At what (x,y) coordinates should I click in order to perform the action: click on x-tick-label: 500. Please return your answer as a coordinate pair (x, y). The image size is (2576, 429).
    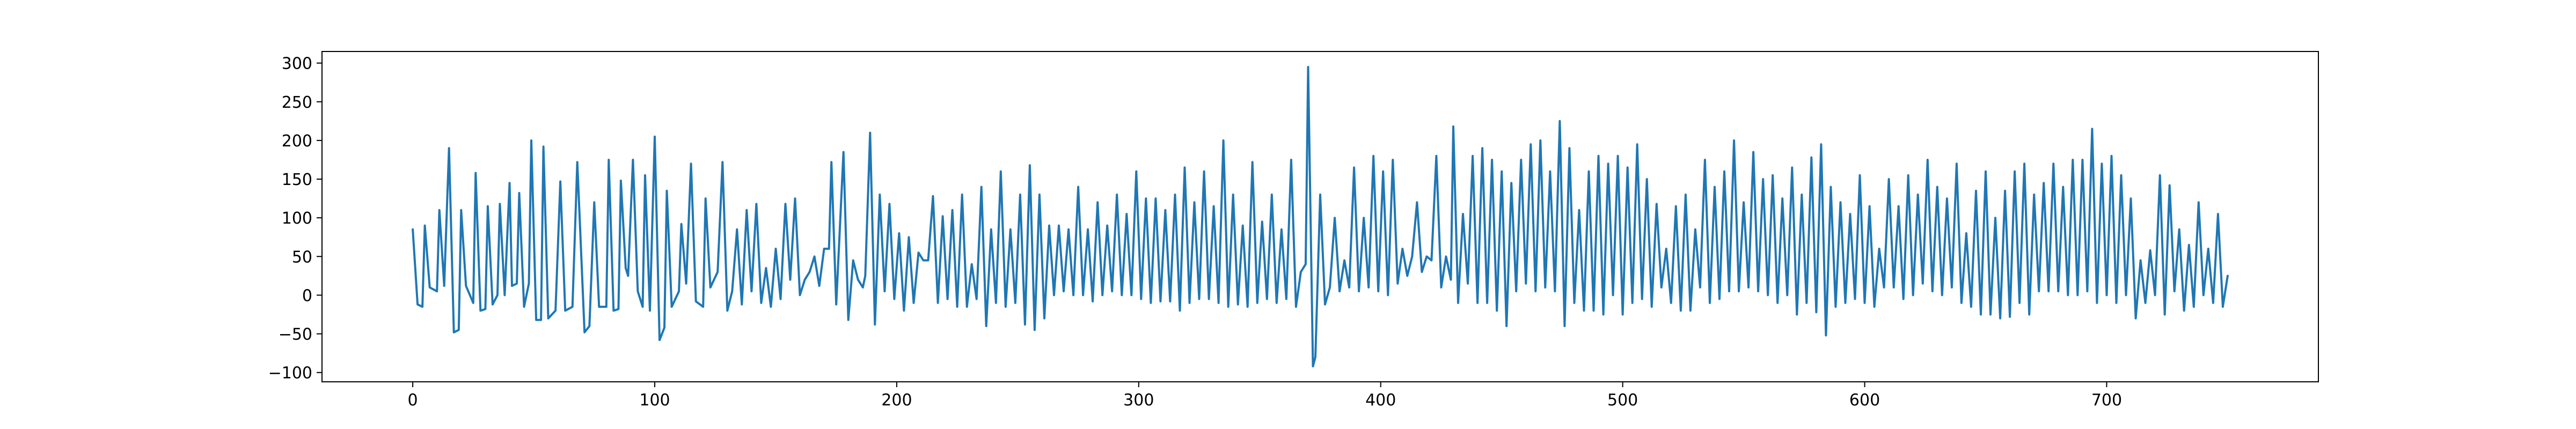
    Looking at the image, I should click on (1622, 400).